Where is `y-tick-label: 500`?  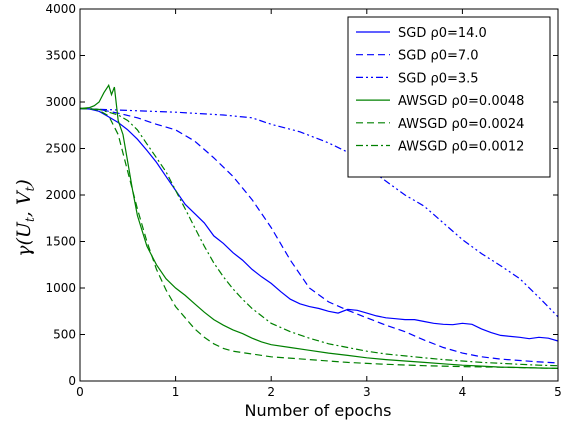
y-tick-label: 500 is located at coordinates (64, 335).